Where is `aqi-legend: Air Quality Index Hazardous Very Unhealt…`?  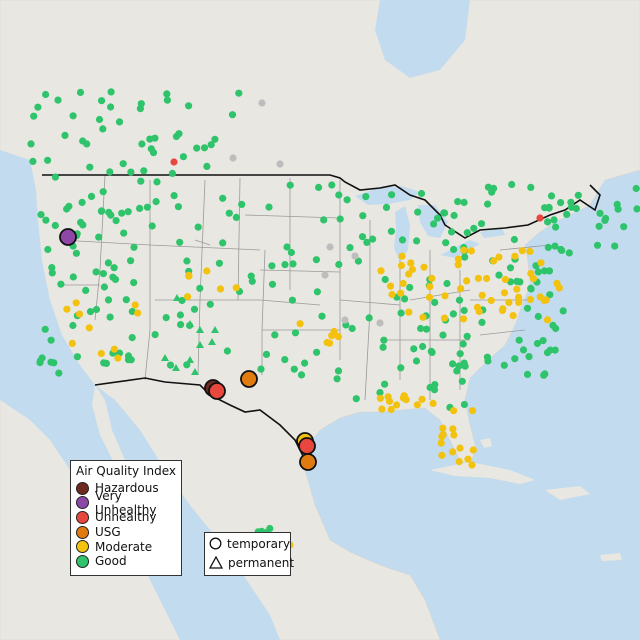
aqi-legend: Air Quality Index Hazardous Very Unhealt… is located at coordinates (126, 518).